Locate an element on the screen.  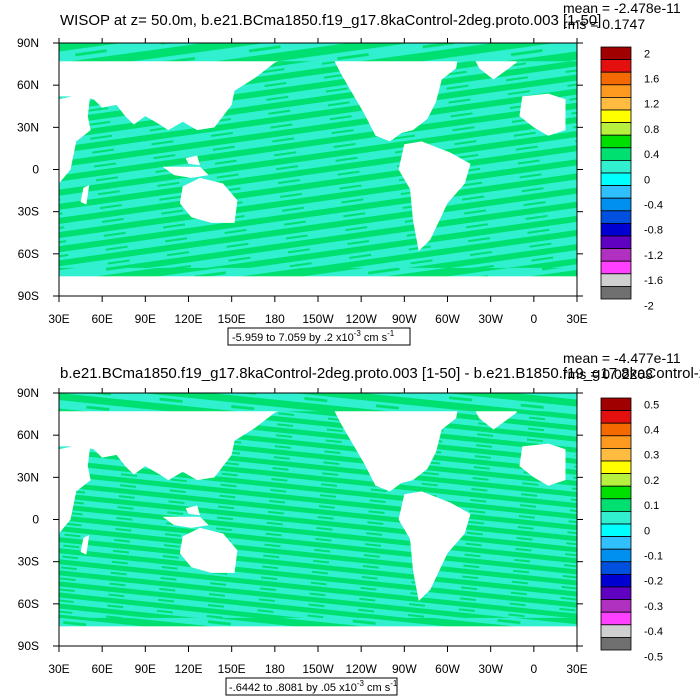
panel-2-x-tick-label: 150W is located at coordinates (318, 669).